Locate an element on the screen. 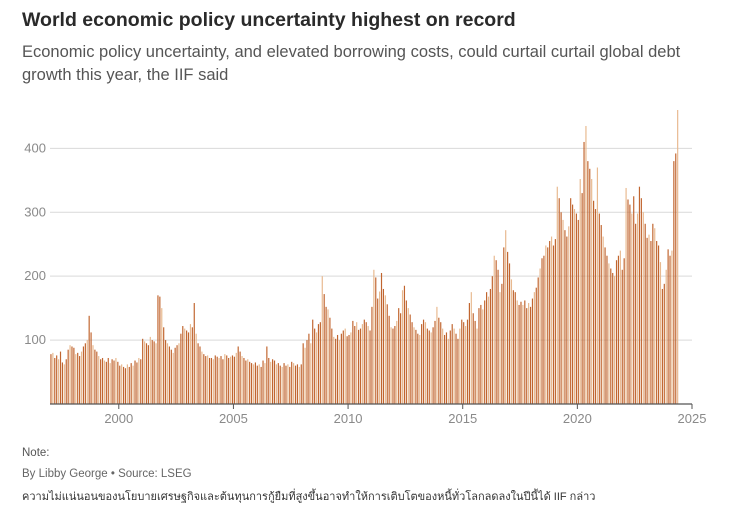  x-tick-label-2025: 2025 is located at coordinates (692, 418).